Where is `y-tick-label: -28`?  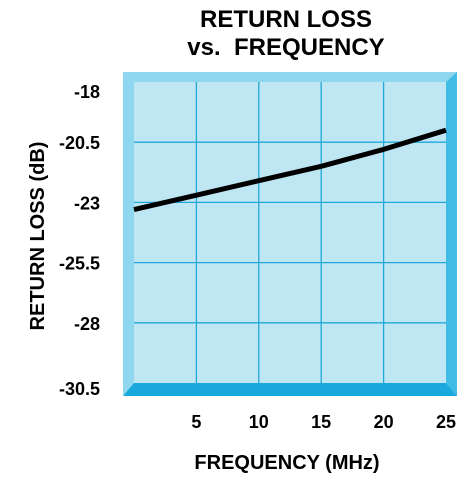 y-tick-label: -28 is located at coordinates (87, 324).